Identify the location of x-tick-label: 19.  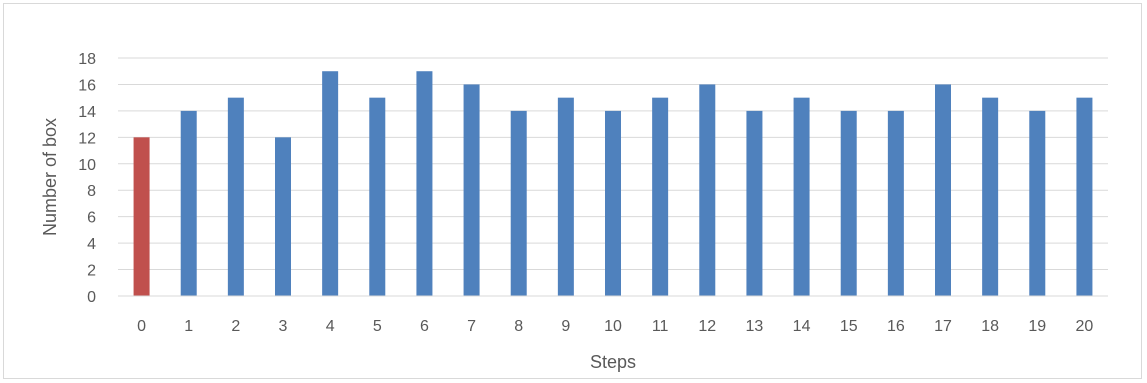
(1037, 326).